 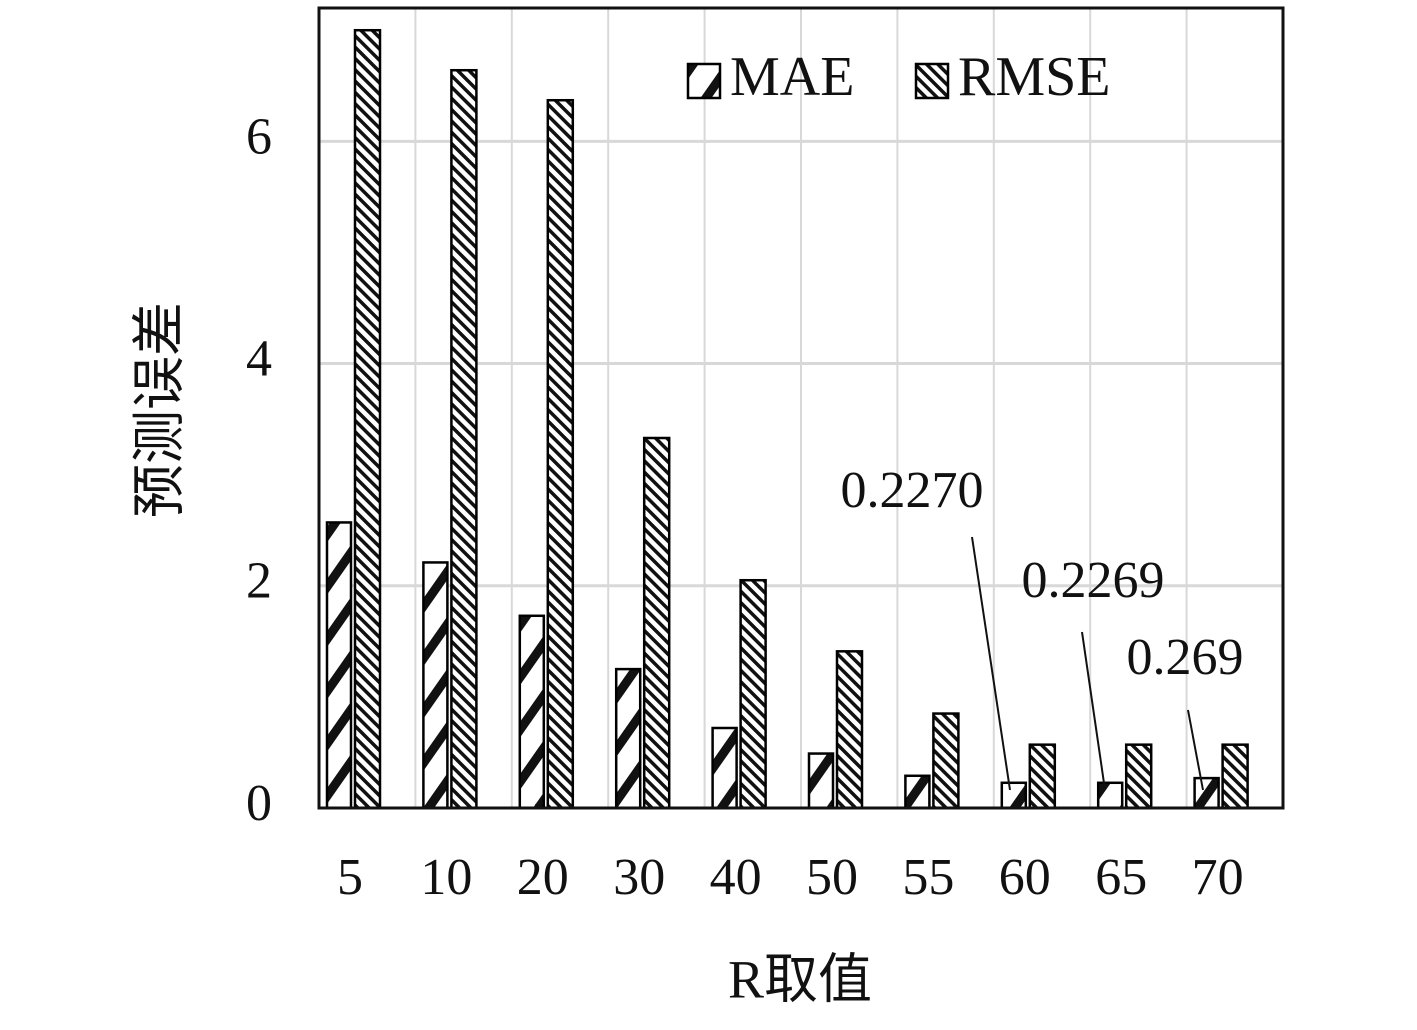 I want to click on x-tick-label: 65, so click(x=1121, y=877).